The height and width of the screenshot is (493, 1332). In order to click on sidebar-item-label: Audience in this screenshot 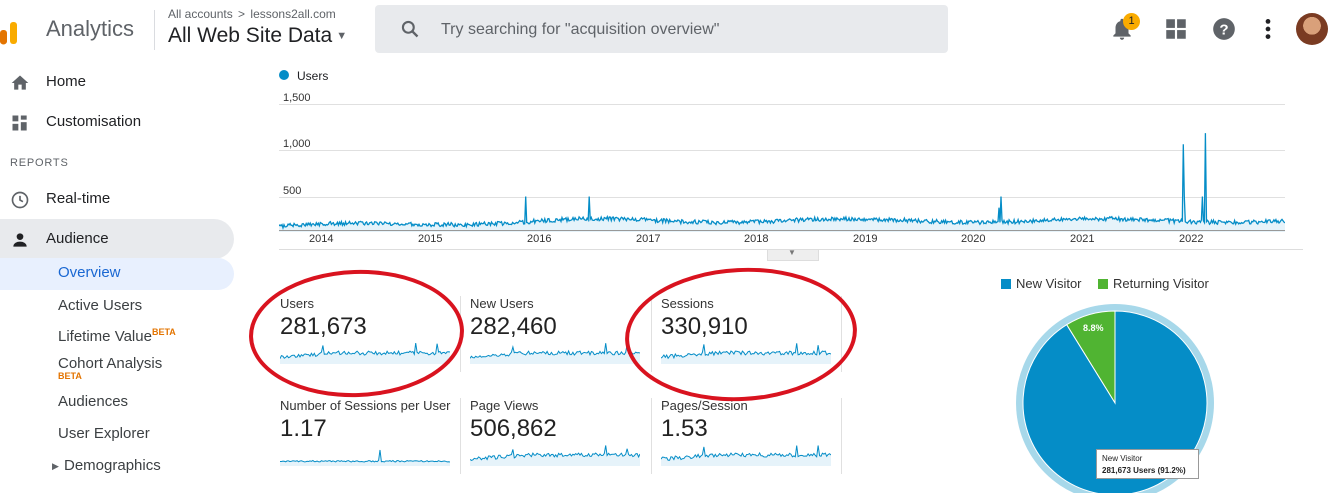, I will do `click(77, 238)`.